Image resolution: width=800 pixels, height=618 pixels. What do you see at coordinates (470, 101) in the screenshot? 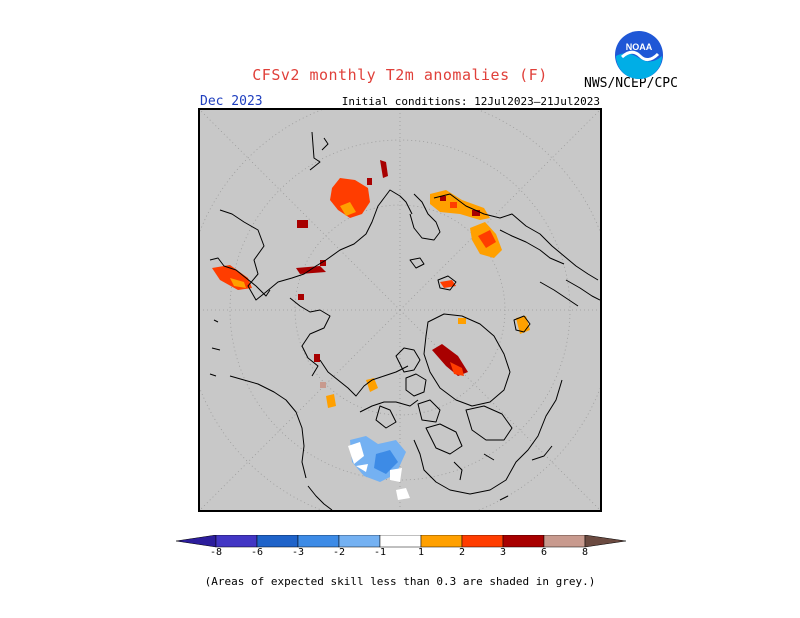
I see `initial-conditions: Initial conditions: 12Jul2023–21Jul2023` at bounding box center [470, 101].